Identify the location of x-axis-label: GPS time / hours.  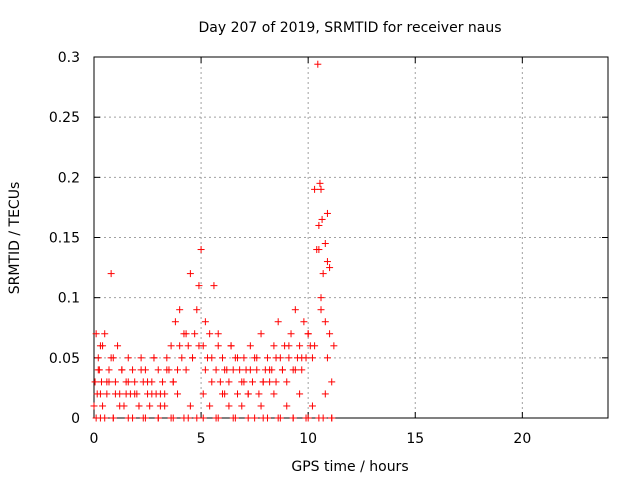
(349, 467).